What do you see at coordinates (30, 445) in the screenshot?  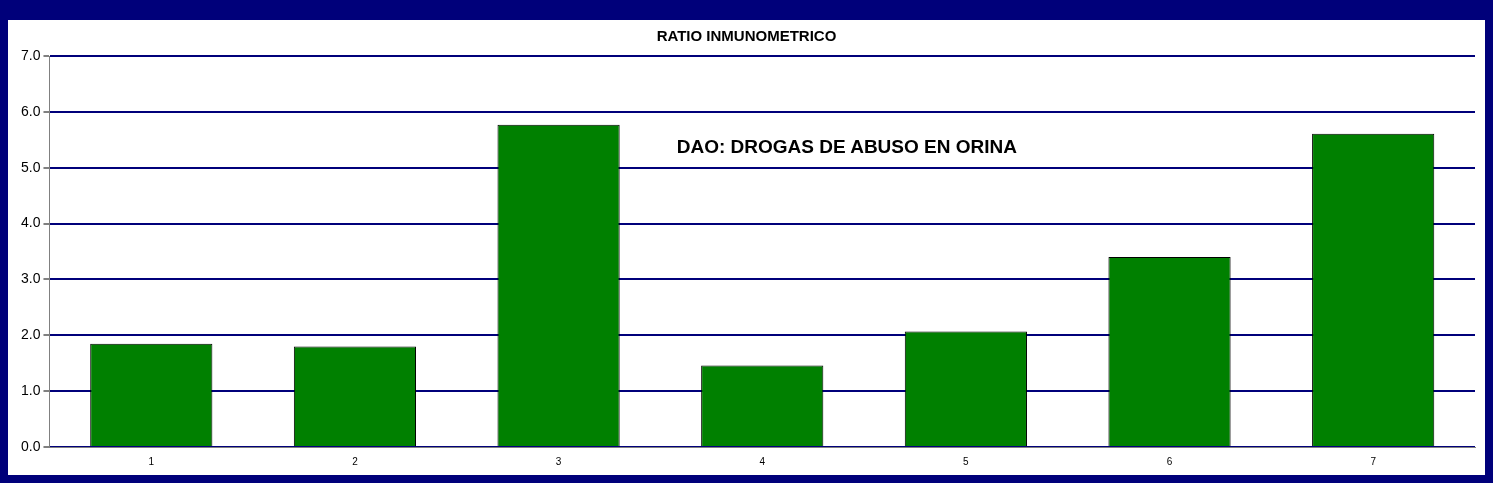 I see `y-tick-label: 0.0` at bounding box center [30, 445].